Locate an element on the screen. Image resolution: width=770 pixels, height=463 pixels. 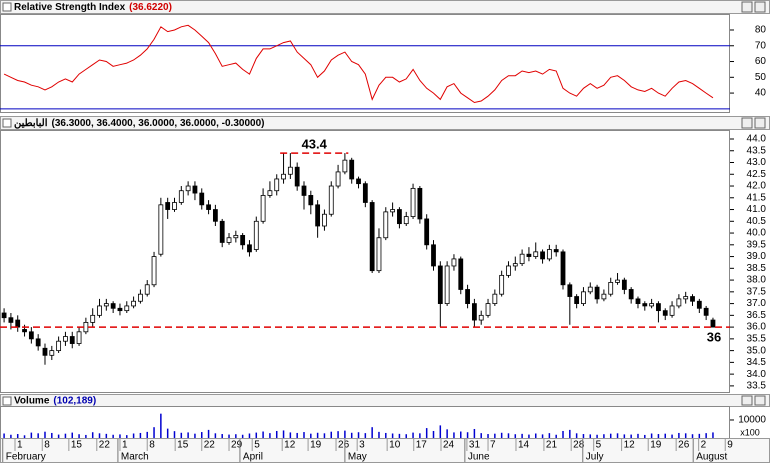
x-tick-label: 29 is located at coordinates (237, 445).